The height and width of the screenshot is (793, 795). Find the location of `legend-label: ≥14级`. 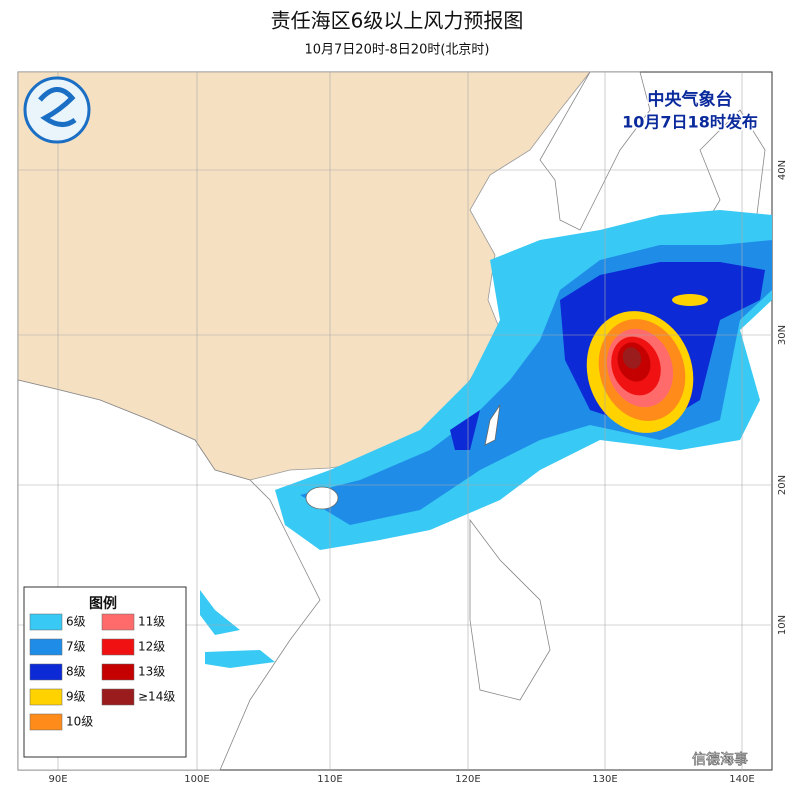

legend-label: ≥14级 is located at coordinates (156, 697).